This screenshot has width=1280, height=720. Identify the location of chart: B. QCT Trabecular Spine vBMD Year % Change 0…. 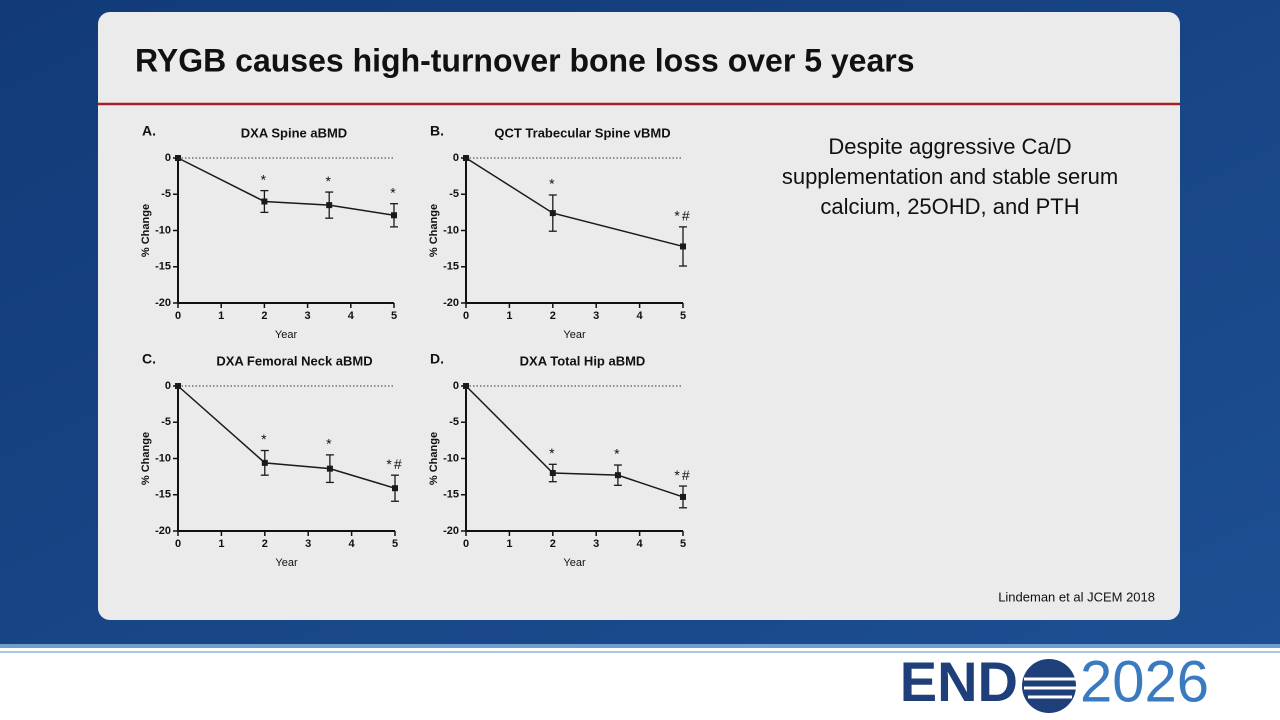
(559, 232).